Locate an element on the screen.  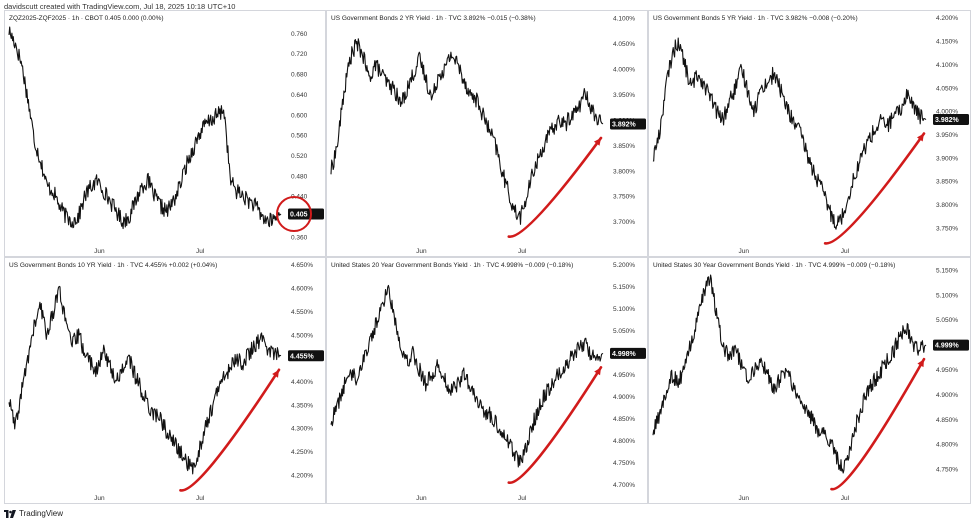
y-tick-label: 0.360 is located at coordinates (299, 237).